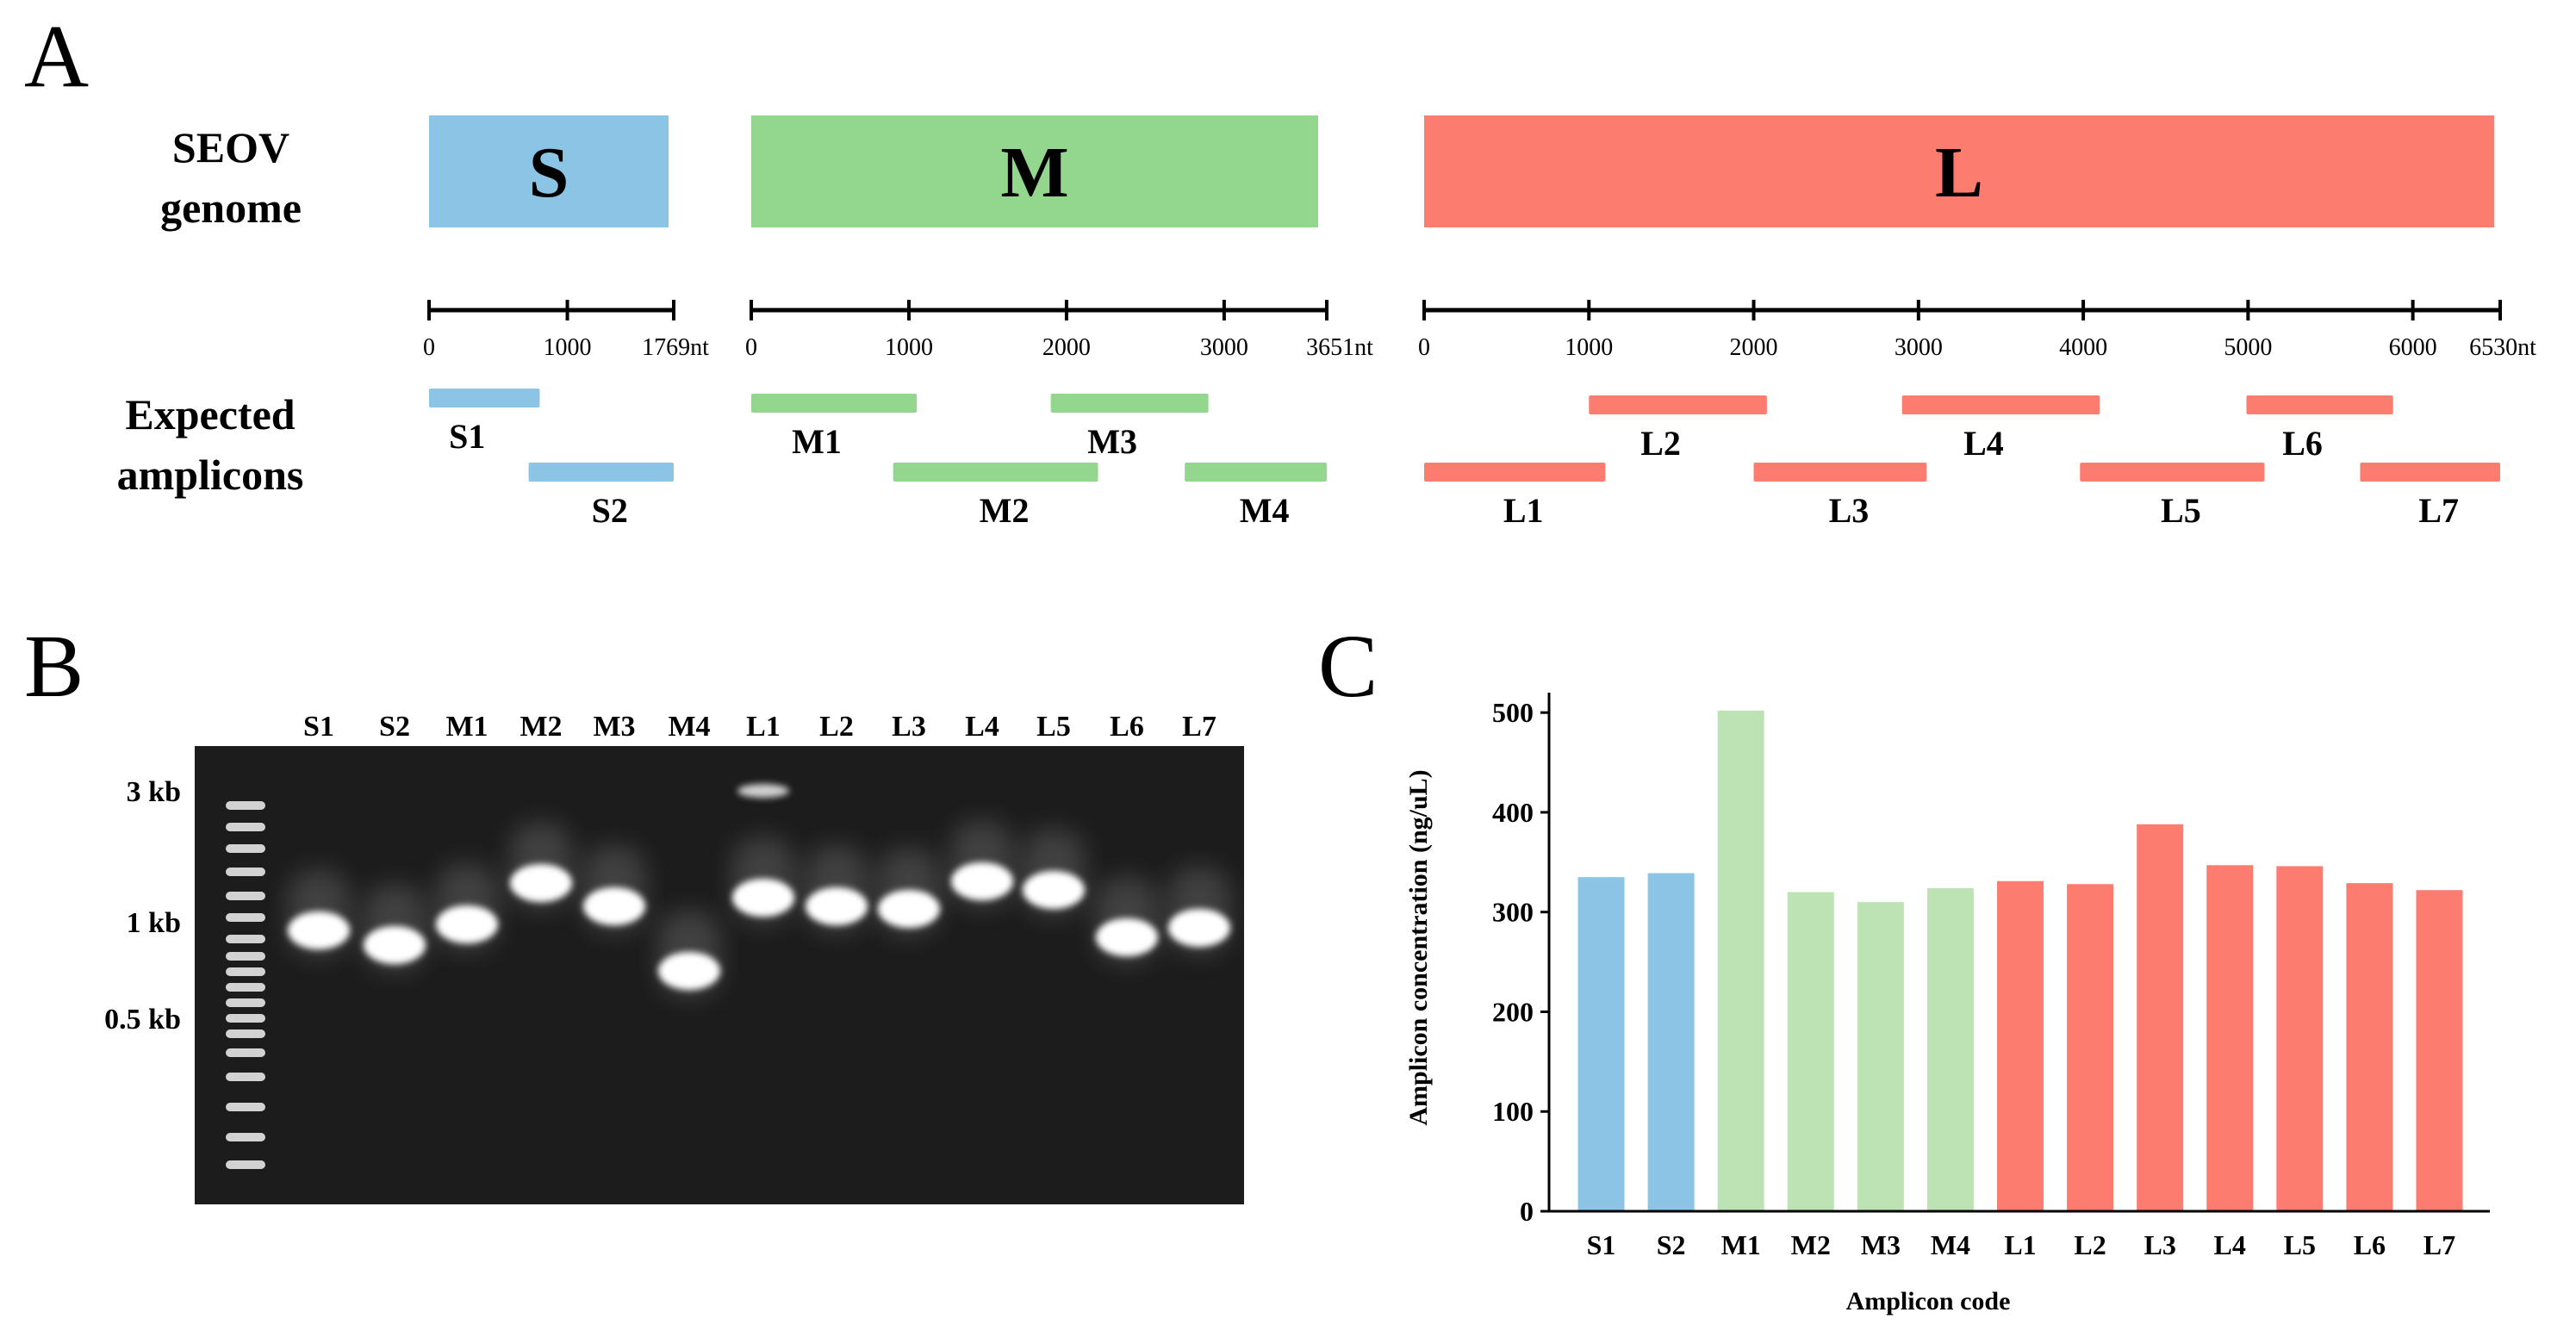  Describe the element at coordinates (2413, 347) in the screenshot. I see `segment-l-tick-label: 6000` at that location.